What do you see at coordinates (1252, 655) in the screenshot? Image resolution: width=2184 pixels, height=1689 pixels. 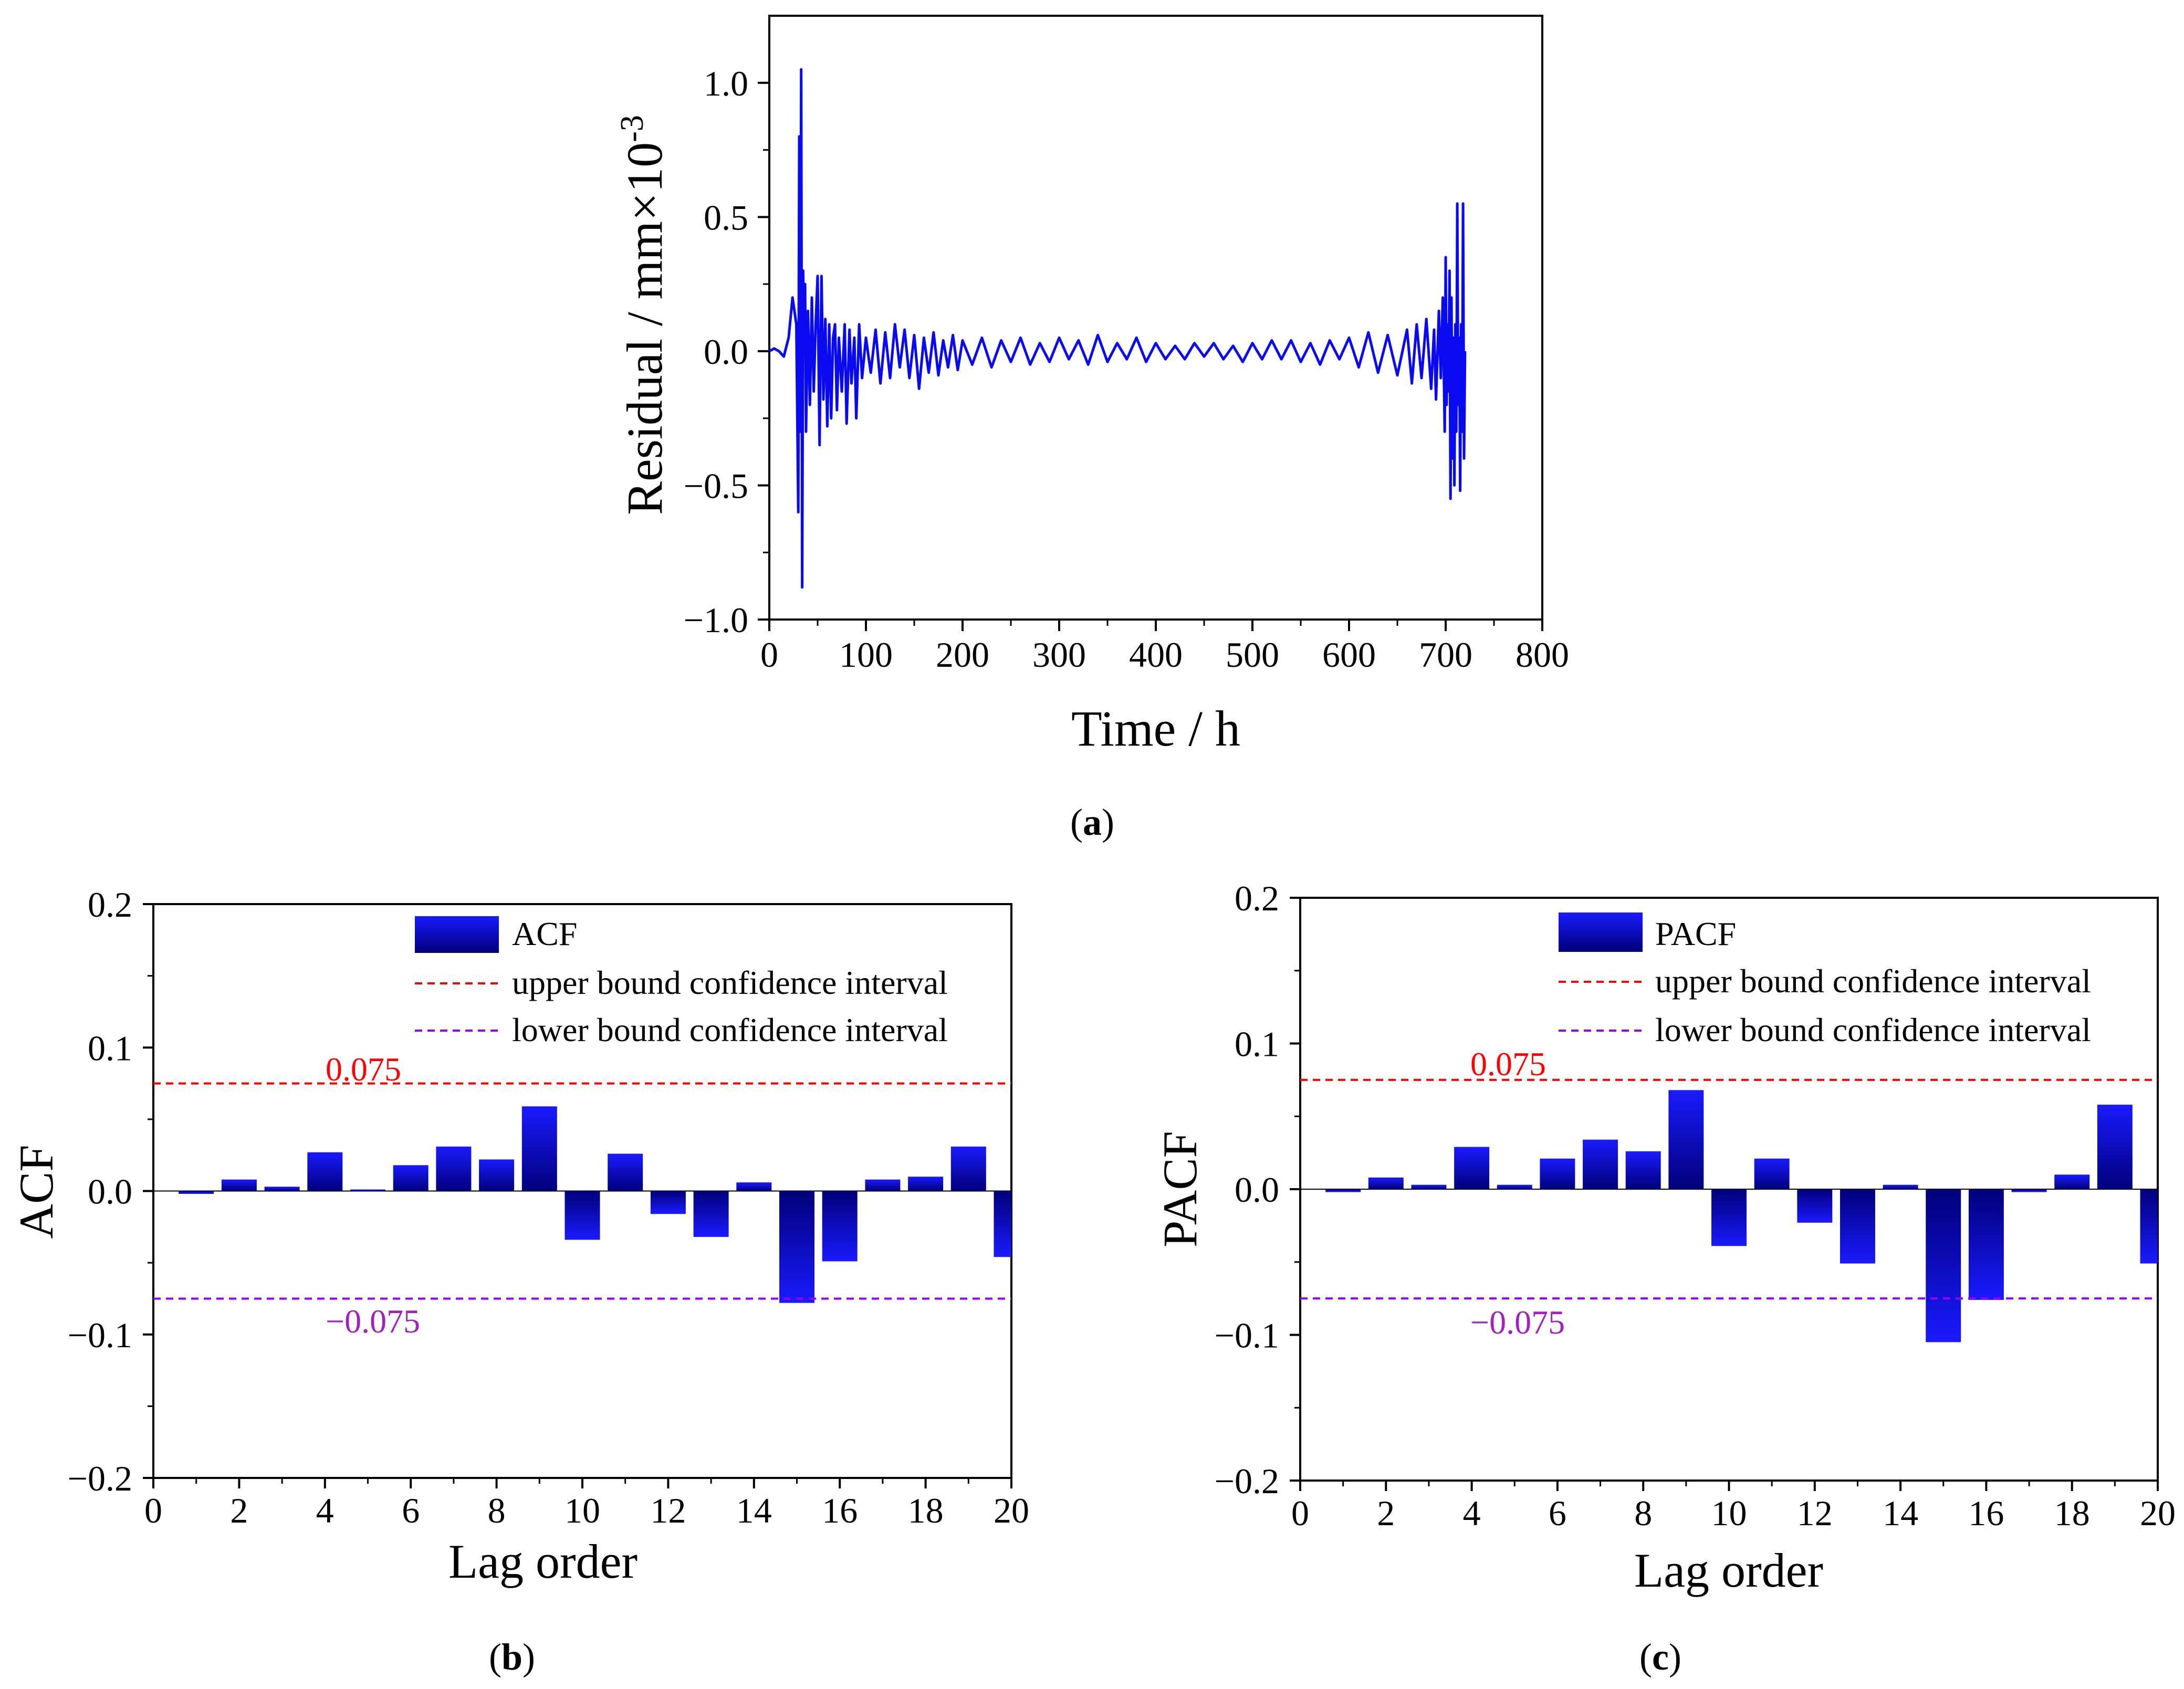 I see `x-tick-label: 500` at bounding box center [1252, 655].